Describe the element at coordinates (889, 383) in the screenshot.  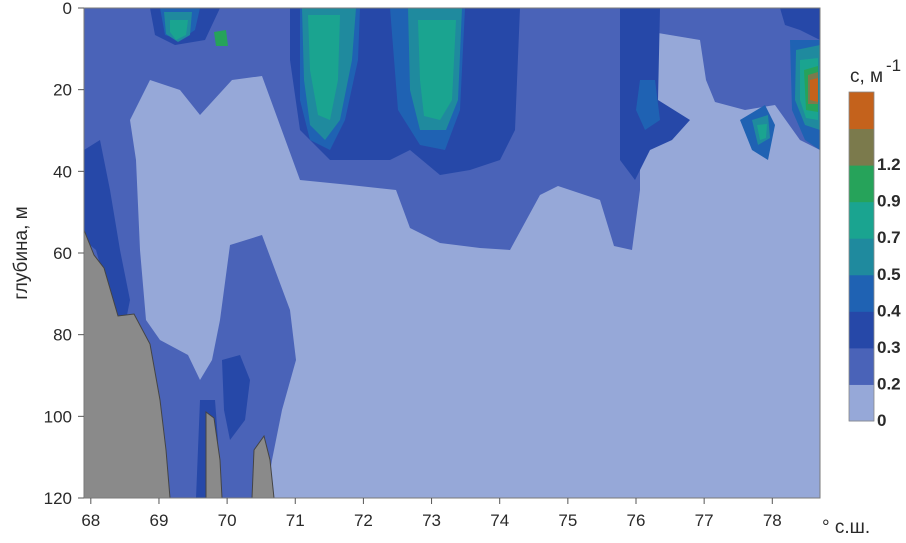
I see `colorbar-label-1: 0.2` at that location.